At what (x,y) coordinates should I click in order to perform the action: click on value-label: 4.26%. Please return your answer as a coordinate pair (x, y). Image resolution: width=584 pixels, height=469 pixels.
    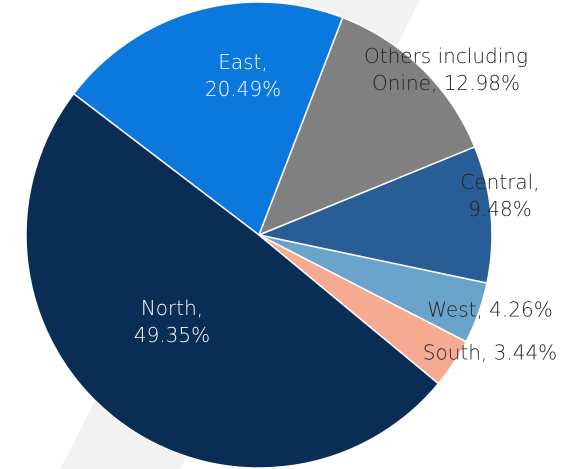
    Looking at the image, I should click on (521, 309).